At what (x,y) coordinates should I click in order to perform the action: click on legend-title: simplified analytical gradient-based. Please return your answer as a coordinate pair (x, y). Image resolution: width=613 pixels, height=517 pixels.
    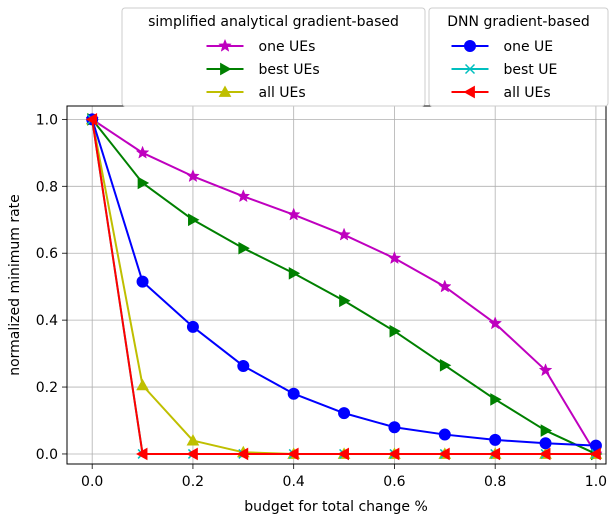
    Looking at the image, I should click on (273, 22).